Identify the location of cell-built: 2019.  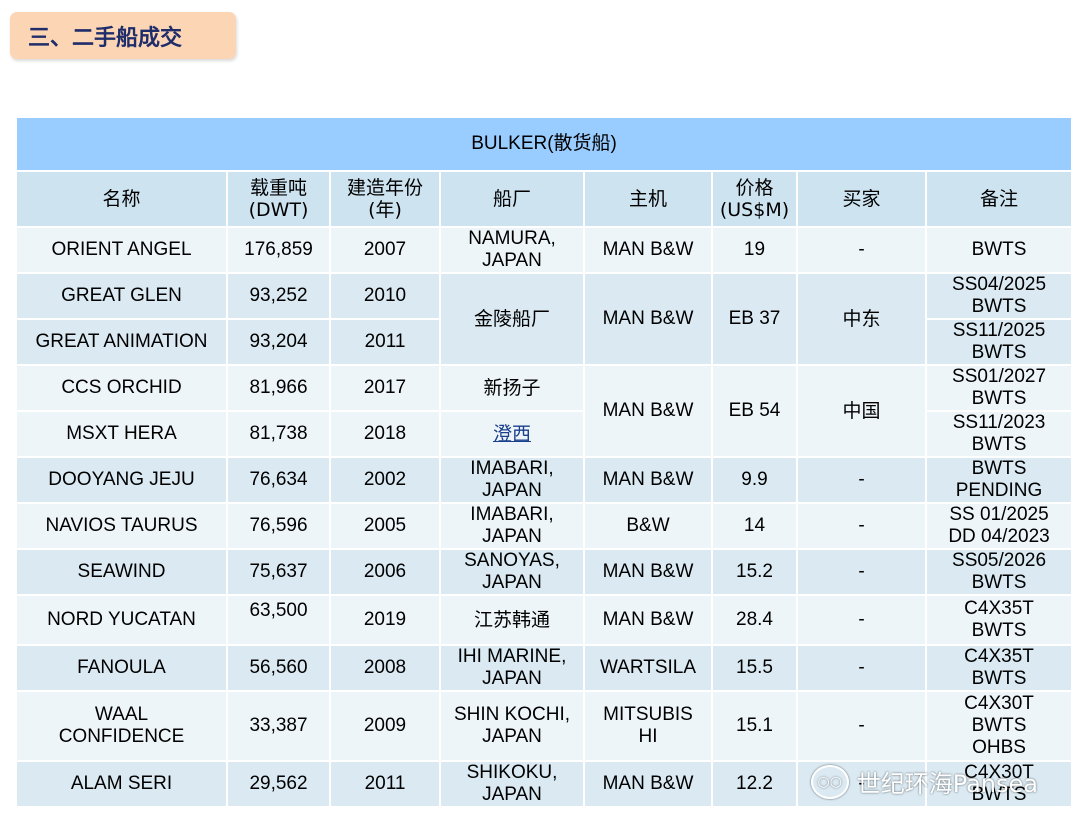
(385, 620).